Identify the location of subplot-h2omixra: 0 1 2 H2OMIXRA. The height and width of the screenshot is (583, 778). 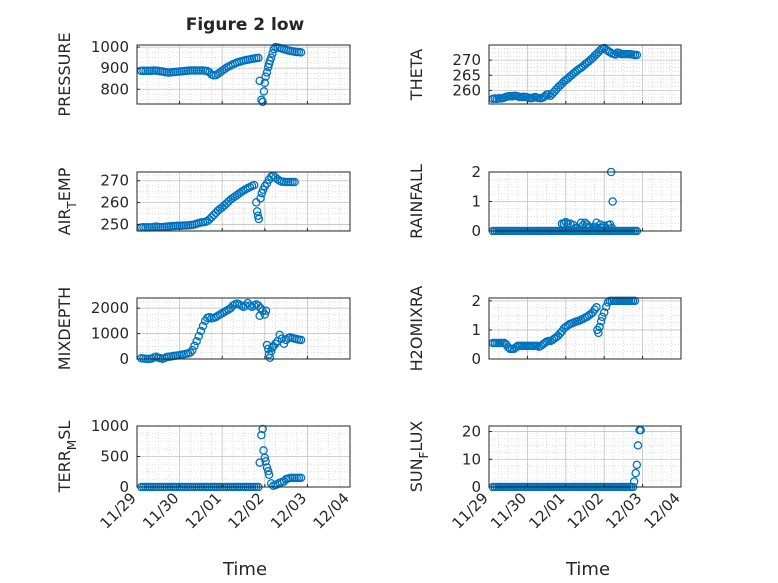
(544, 329).